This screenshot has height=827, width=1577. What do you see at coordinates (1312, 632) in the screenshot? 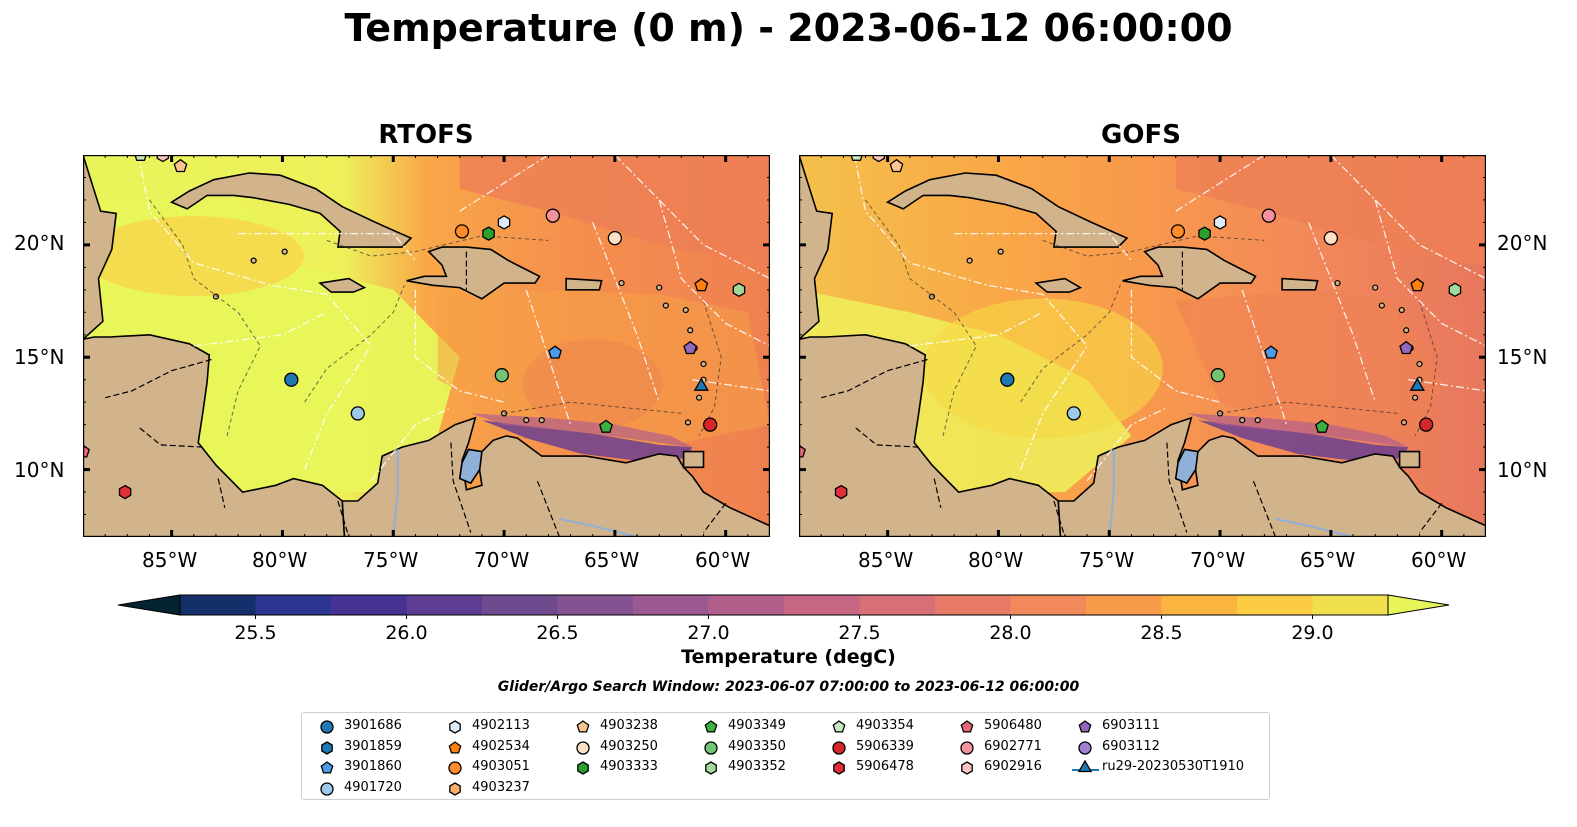
I see `colorbar-tick-label: 29.0` at bounding box center [1312, 632].